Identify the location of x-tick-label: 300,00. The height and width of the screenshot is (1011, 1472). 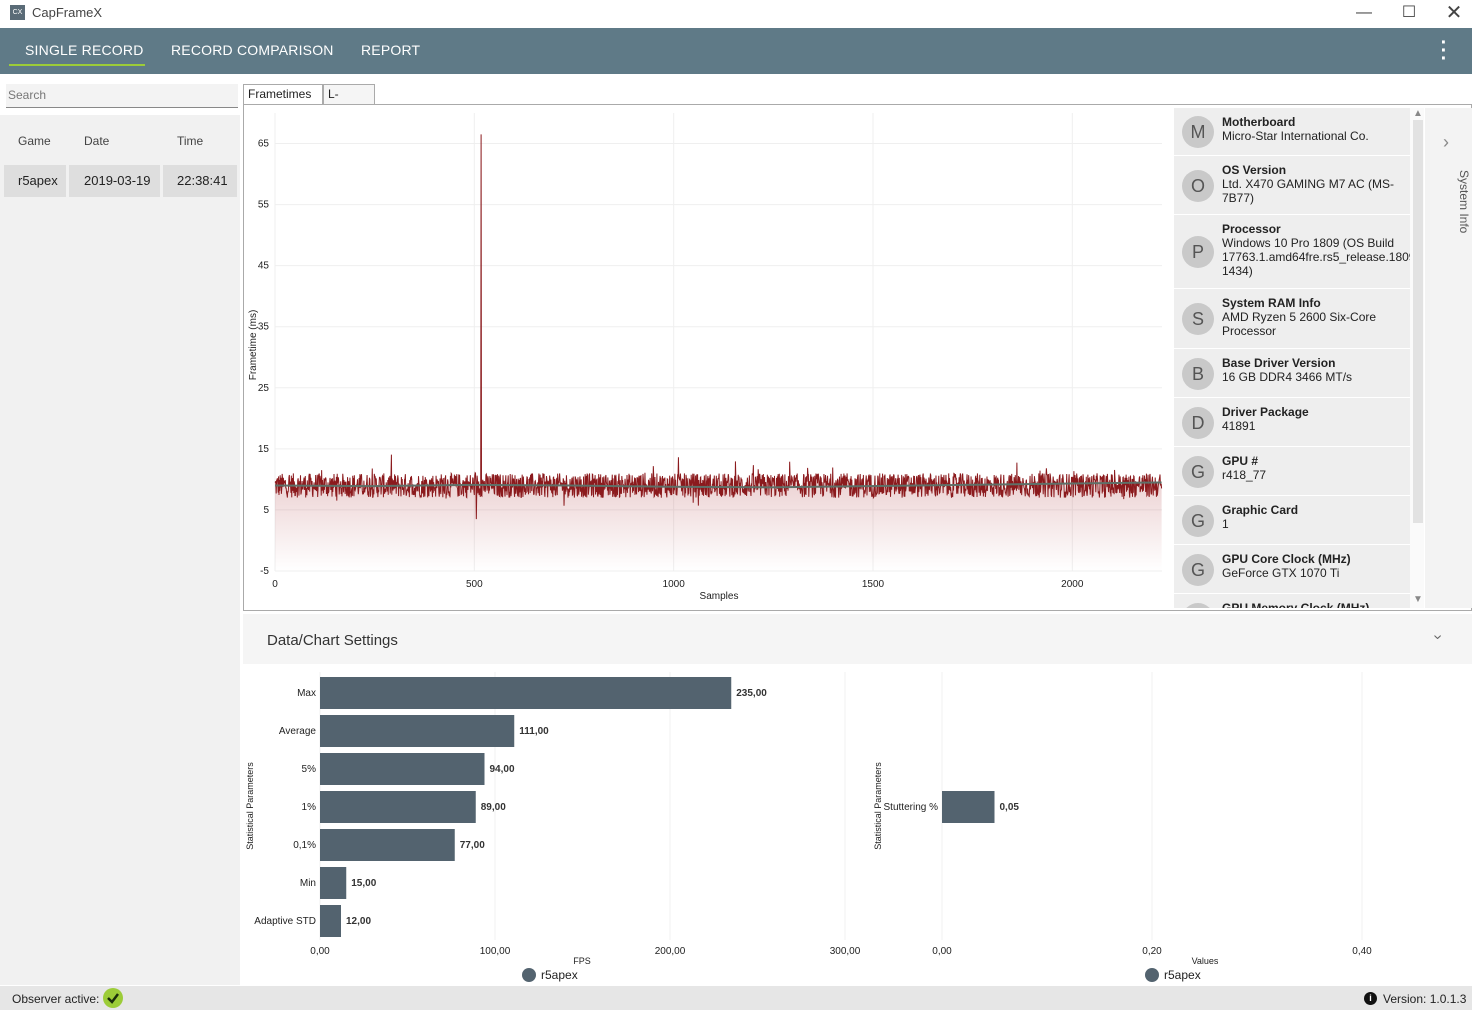
(845, 951).